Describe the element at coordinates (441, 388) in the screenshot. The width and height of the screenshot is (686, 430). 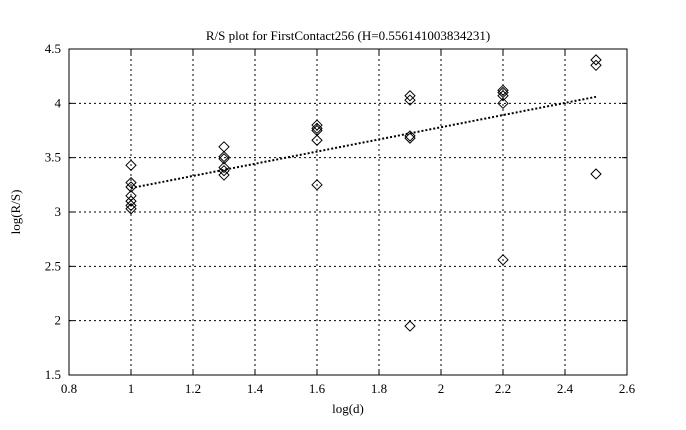
I see `x-tick-label: 2` at that location.